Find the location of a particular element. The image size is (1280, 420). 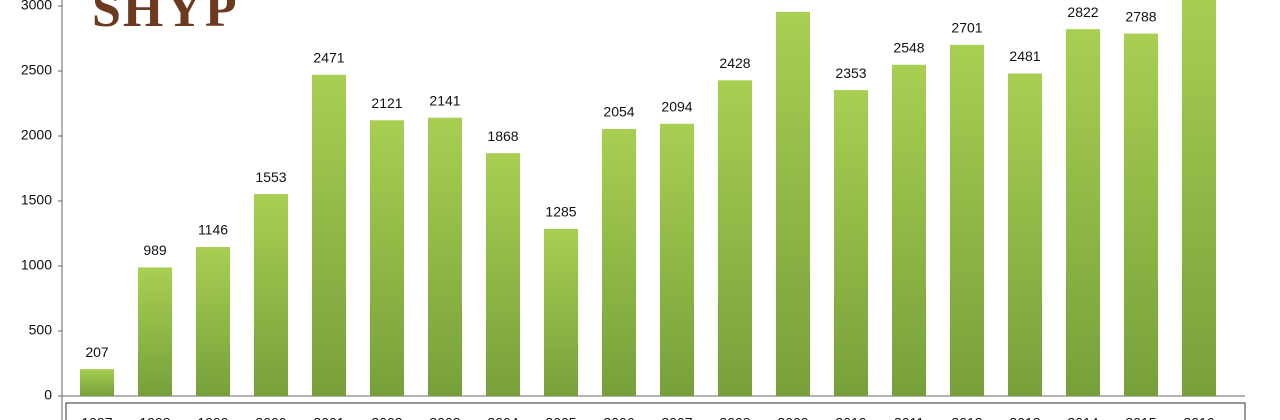

y-tick-label: 3000 is located at coordinates (36, 6).